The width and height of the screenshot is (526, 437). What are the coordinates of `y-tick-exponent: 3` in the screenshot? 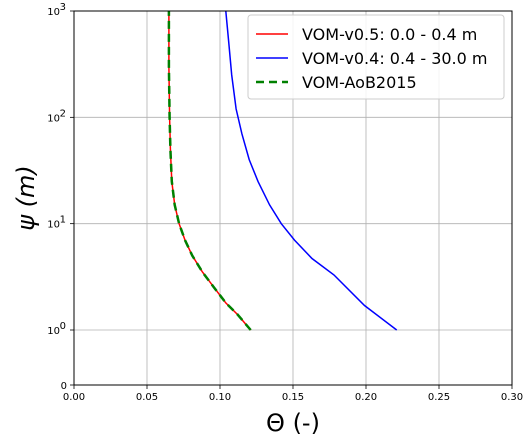 It's located at (63, 7).